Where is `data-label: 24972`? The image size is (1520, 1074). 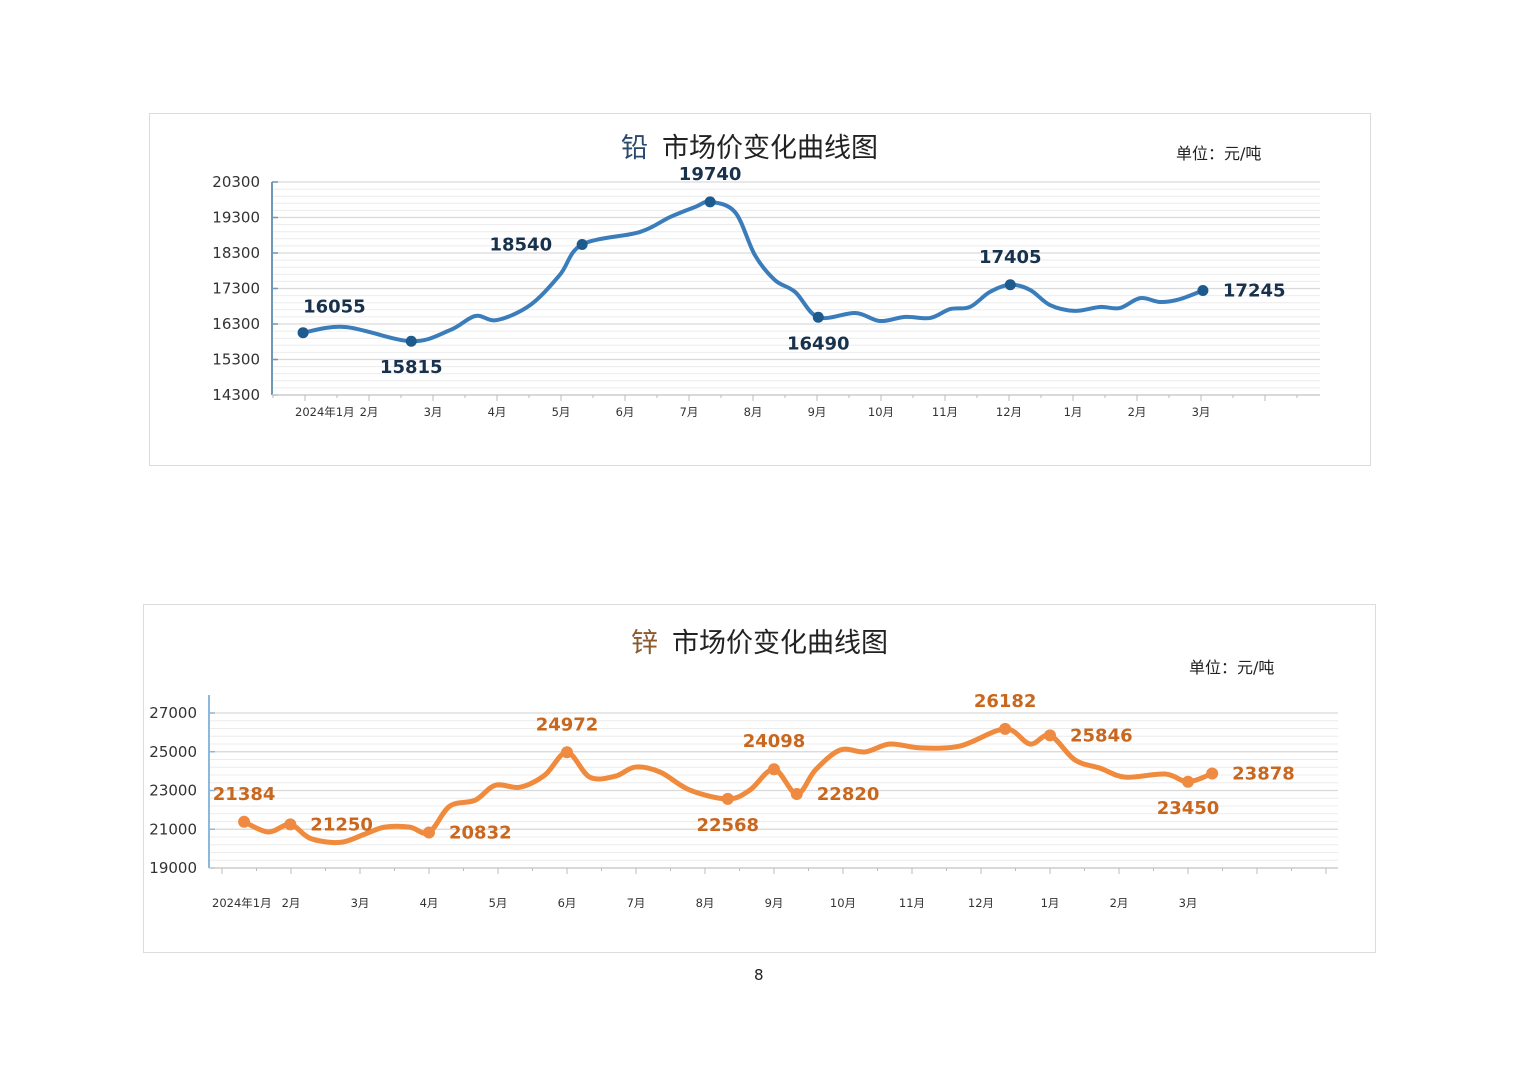 data-label: 24972 is located at coordinates (567, 724).